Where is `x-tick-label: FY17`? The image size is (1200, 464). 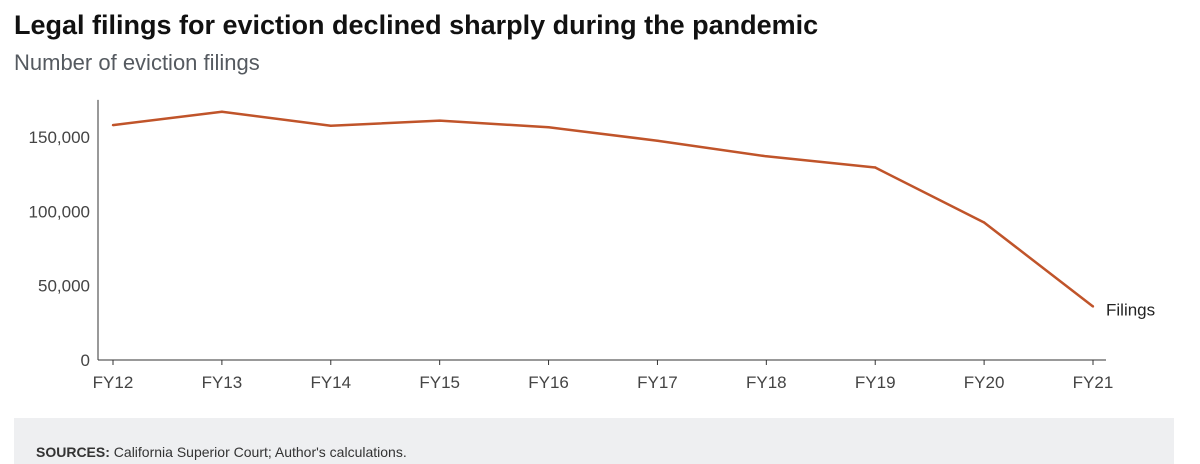
x-tick-label: FY17 is located at coordinates (657, 382).